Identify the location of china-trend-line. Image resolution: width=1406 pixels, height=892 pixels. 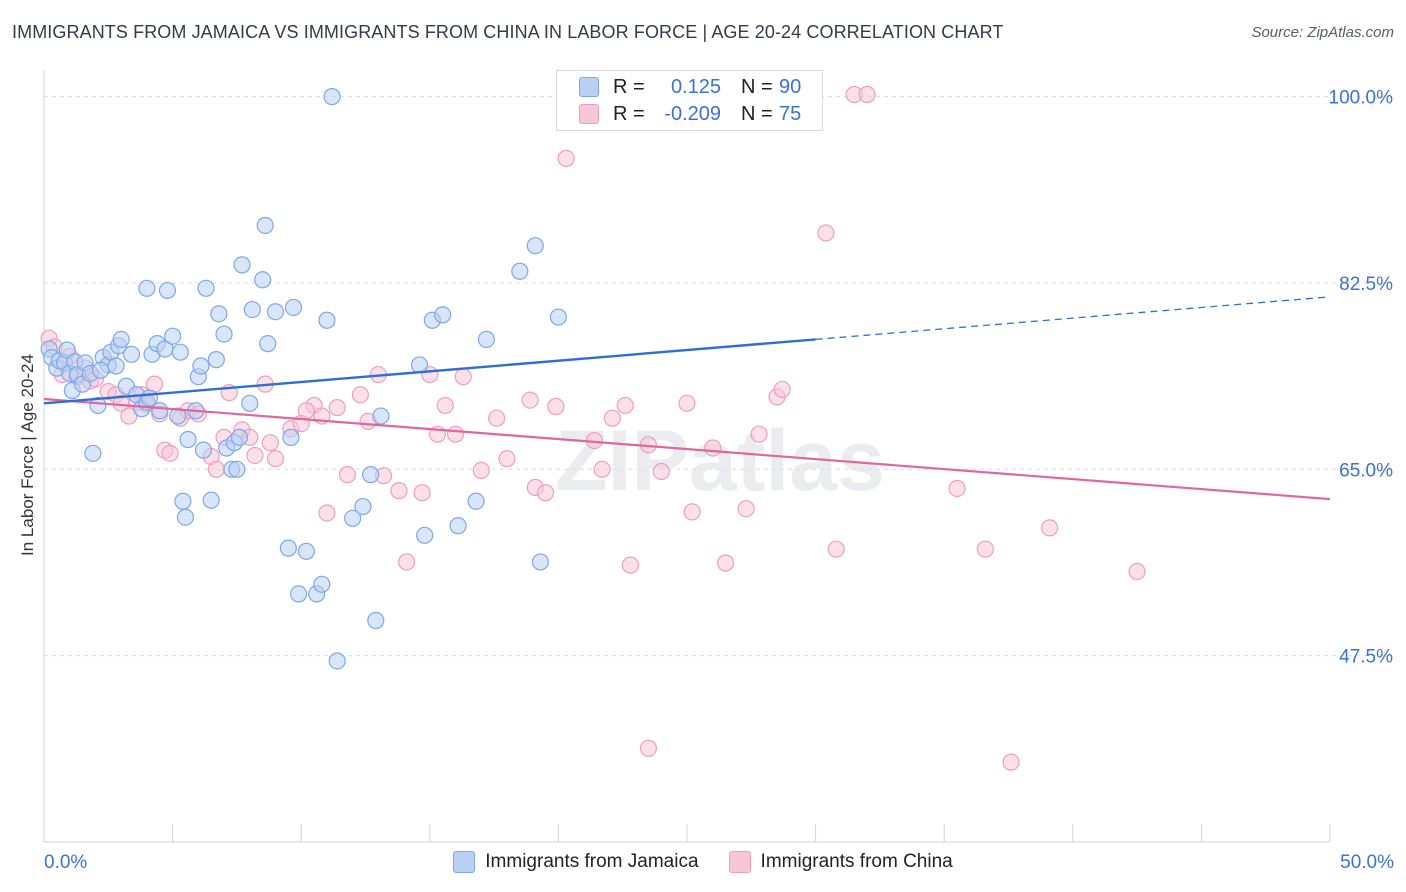
(687, 449).